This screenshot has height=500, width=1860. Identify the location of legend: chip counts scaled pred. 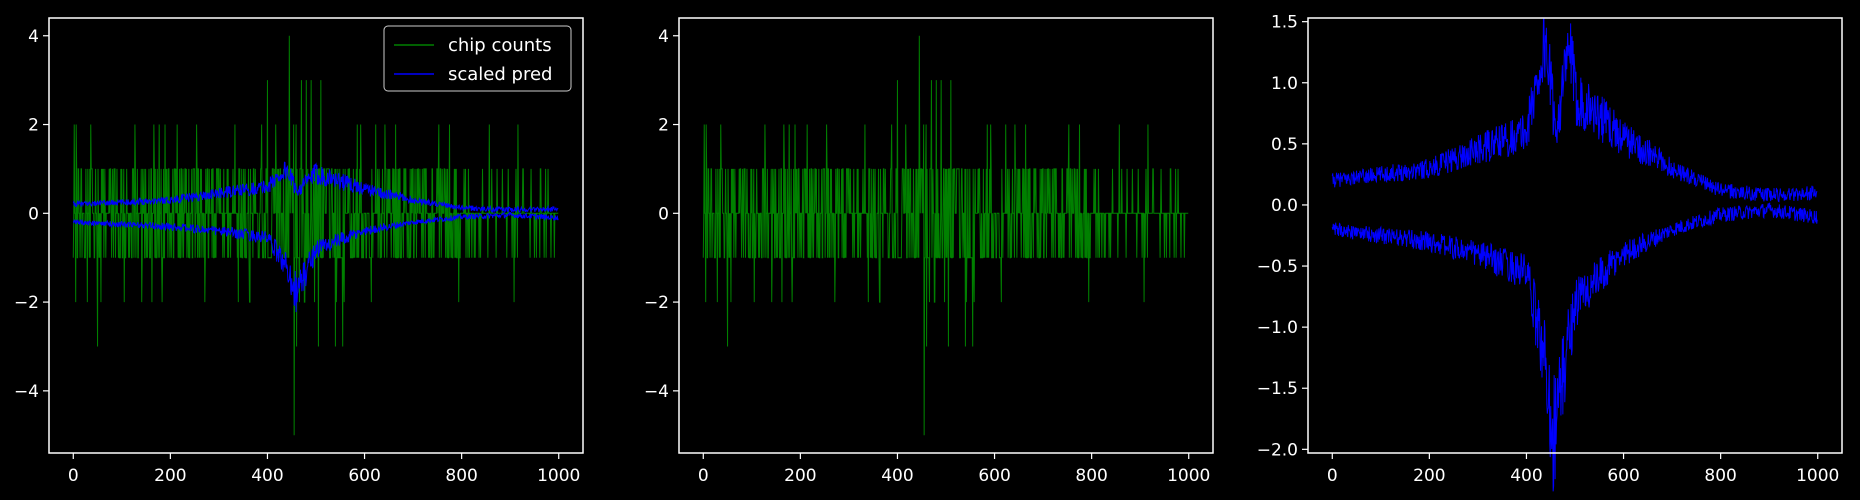
(477, 58).